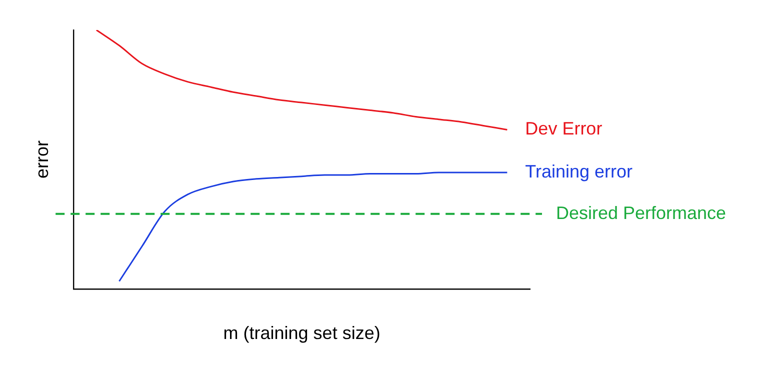  Describe the element at coordinates (641, 212) in the screenshot. I see `ref-line-label: Desired Performance` at that location.